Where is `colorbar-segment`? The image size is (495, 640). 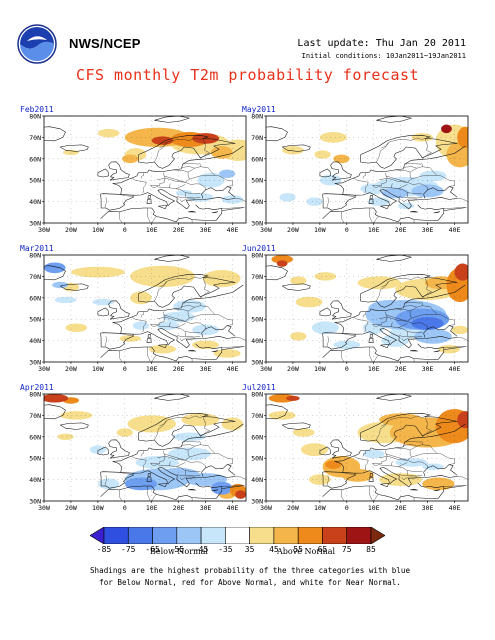 colorbar-segment is located at coordinates (237, 535).